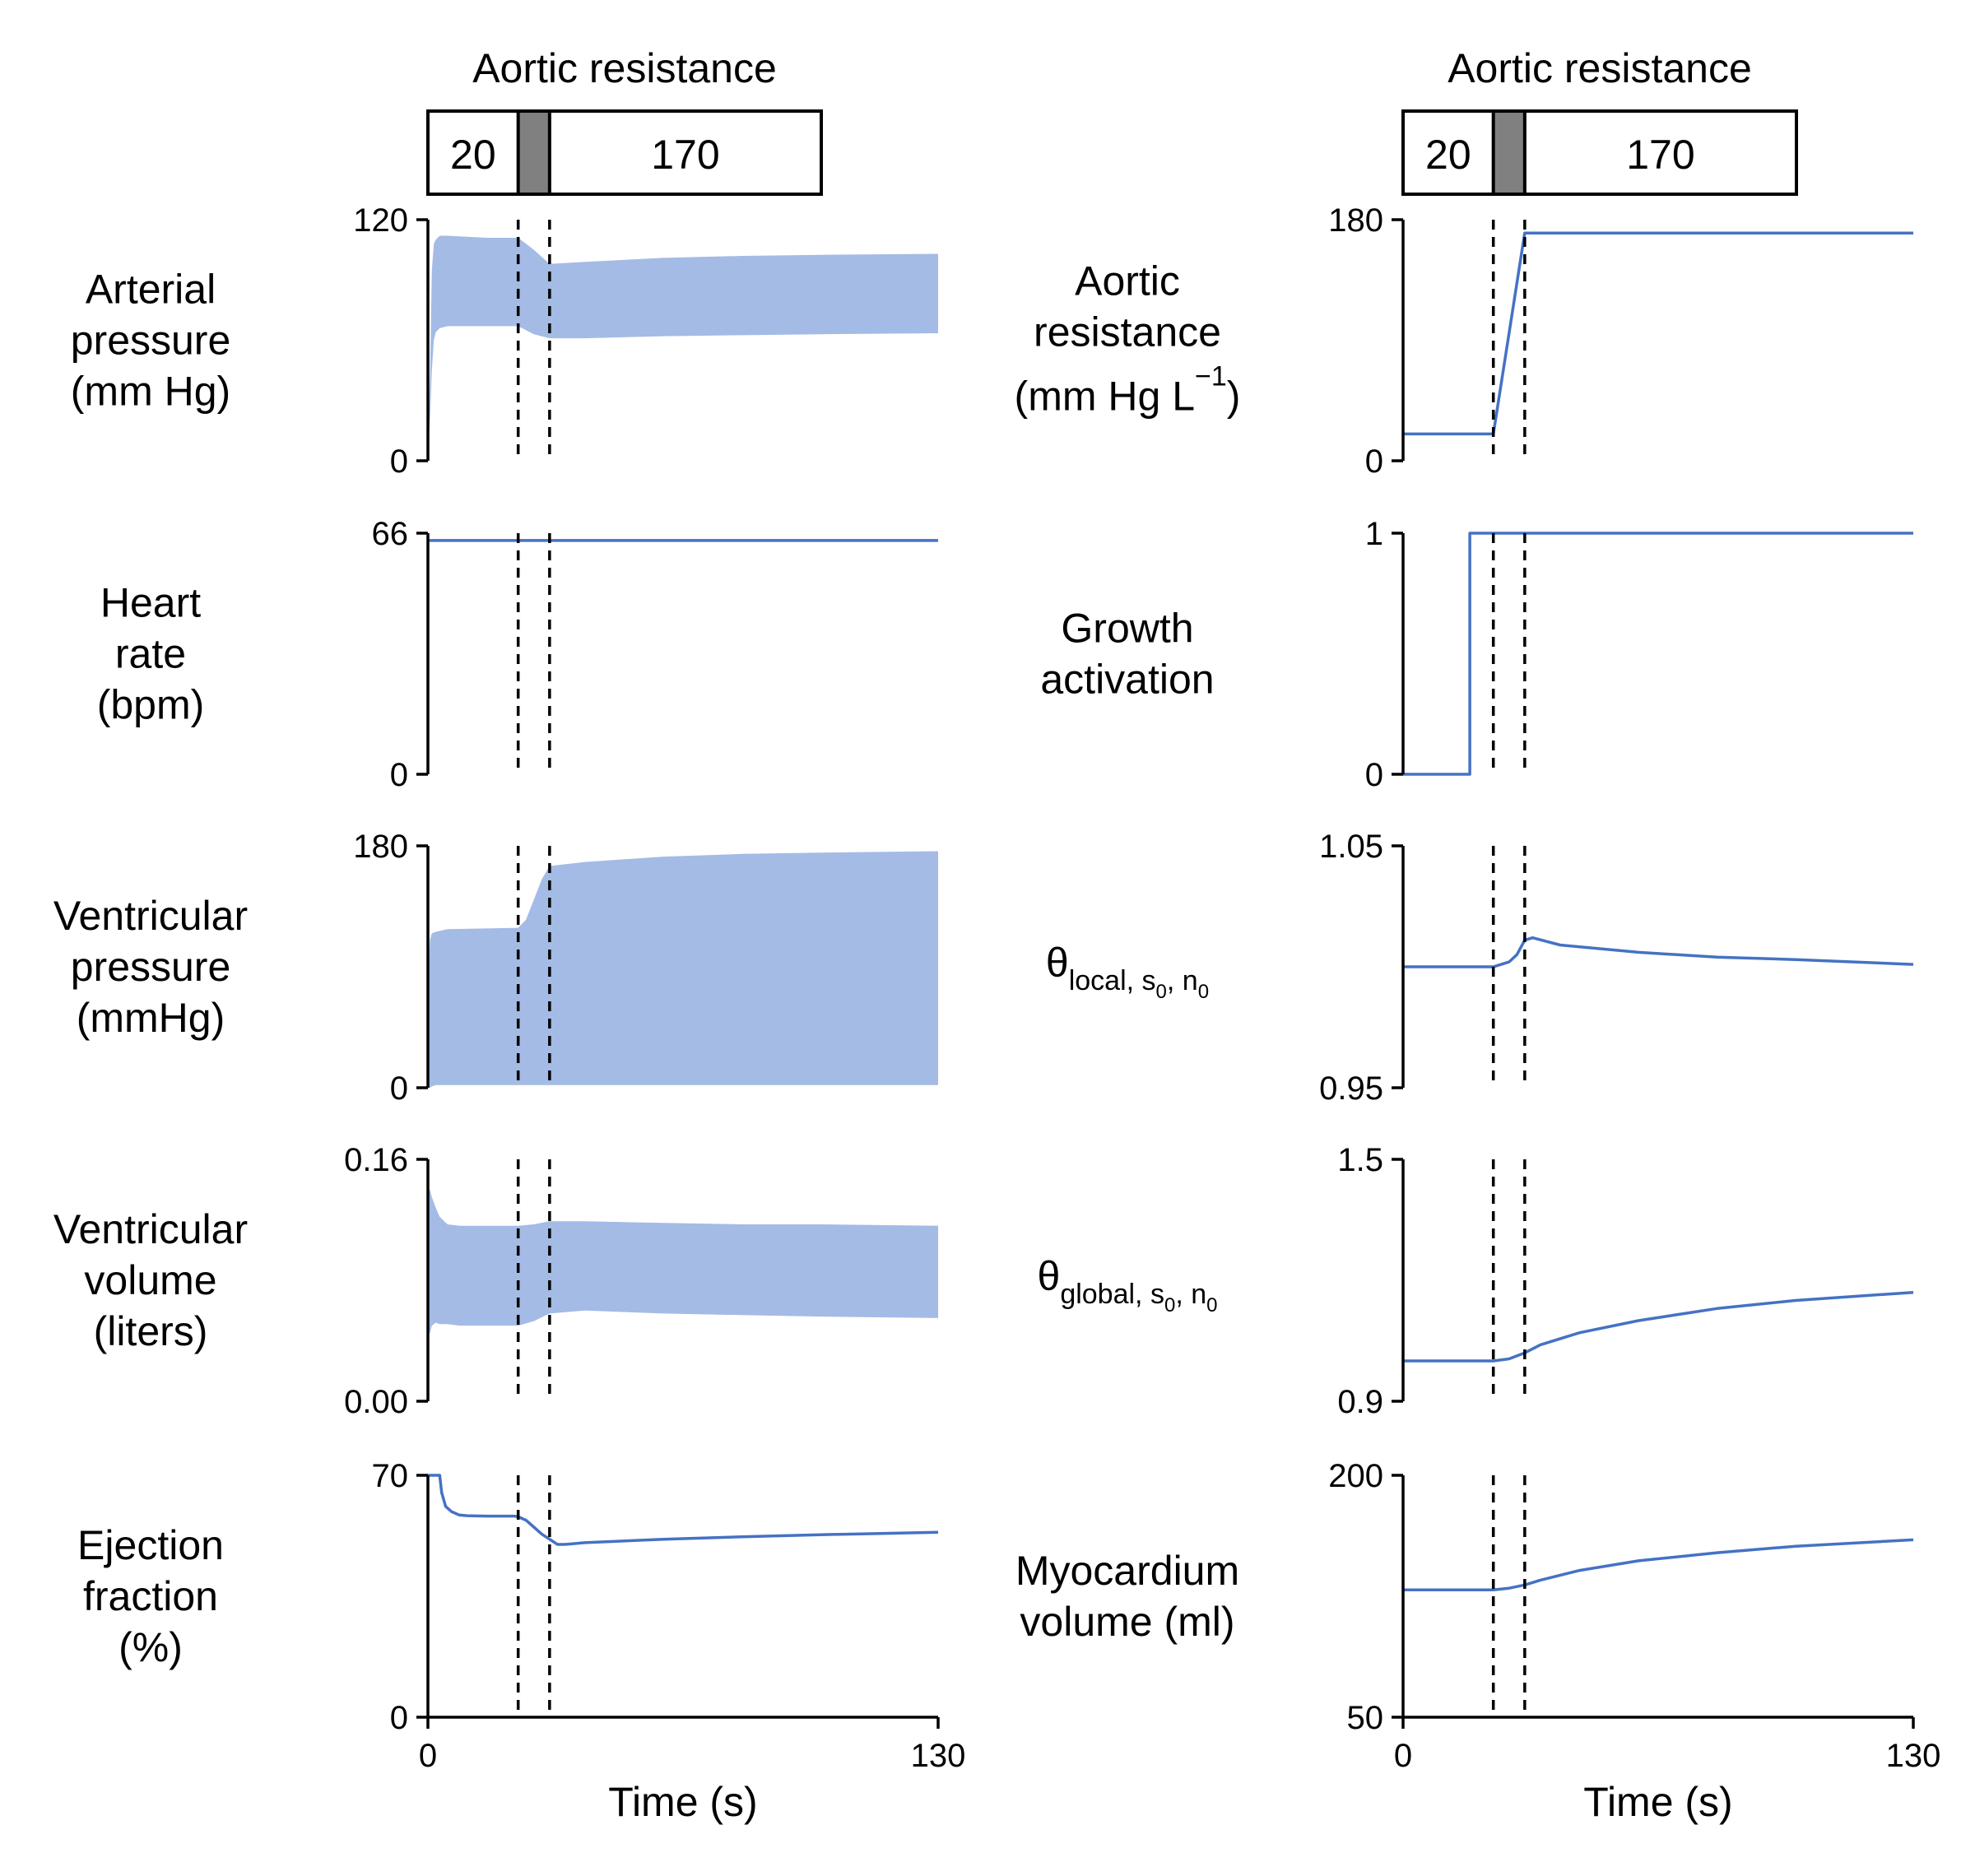 The image size is (1975, 1876). Describe the element at coordinates (669, 1641) in the screenshot. I see `panel-left-5: 0 70 0 130 Time (s)` at that location.